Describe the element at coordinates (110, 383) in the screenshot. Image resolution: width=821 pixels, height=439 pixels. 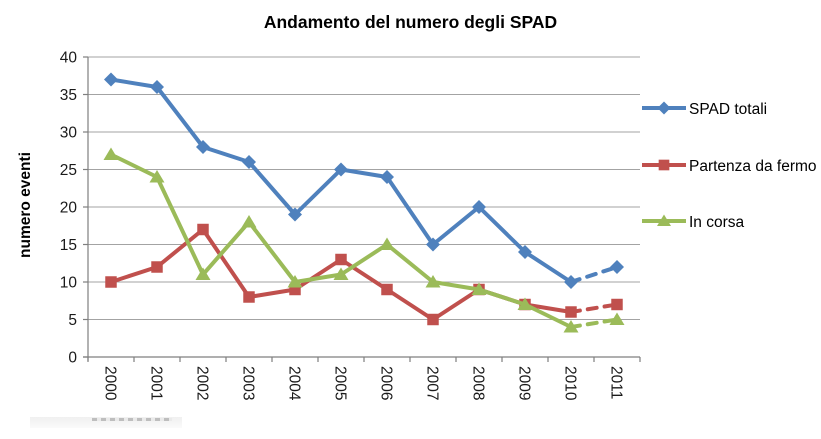
I see `x-tick-label: 2000` at that location.